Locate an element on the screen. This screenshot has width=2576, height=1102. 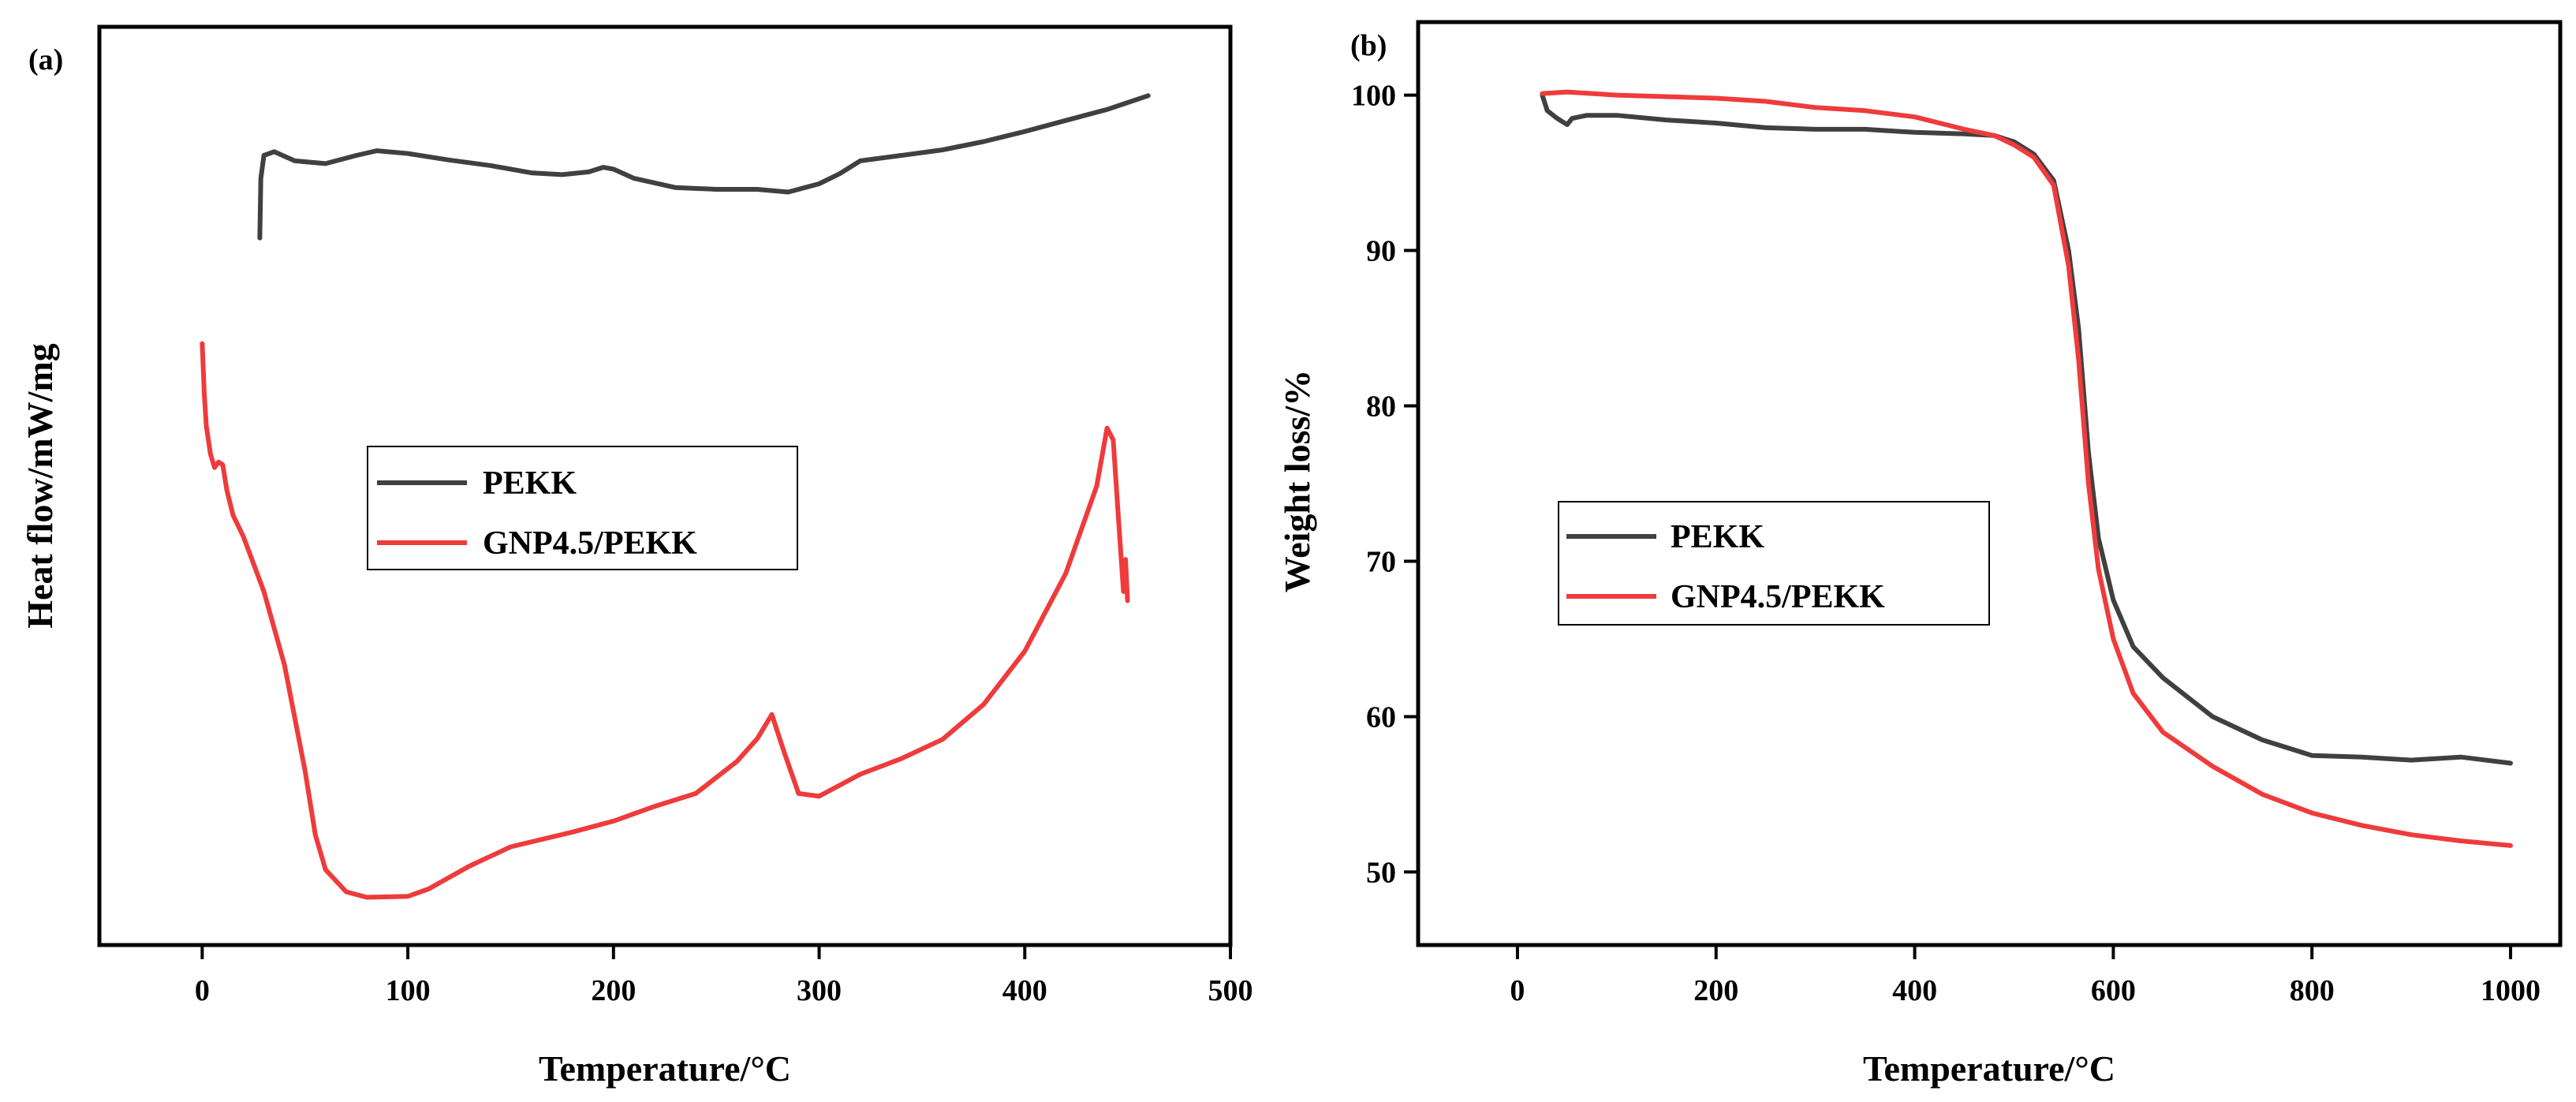
panel-b-x-tick-label: 400 is located at coordinates (1914, 990).